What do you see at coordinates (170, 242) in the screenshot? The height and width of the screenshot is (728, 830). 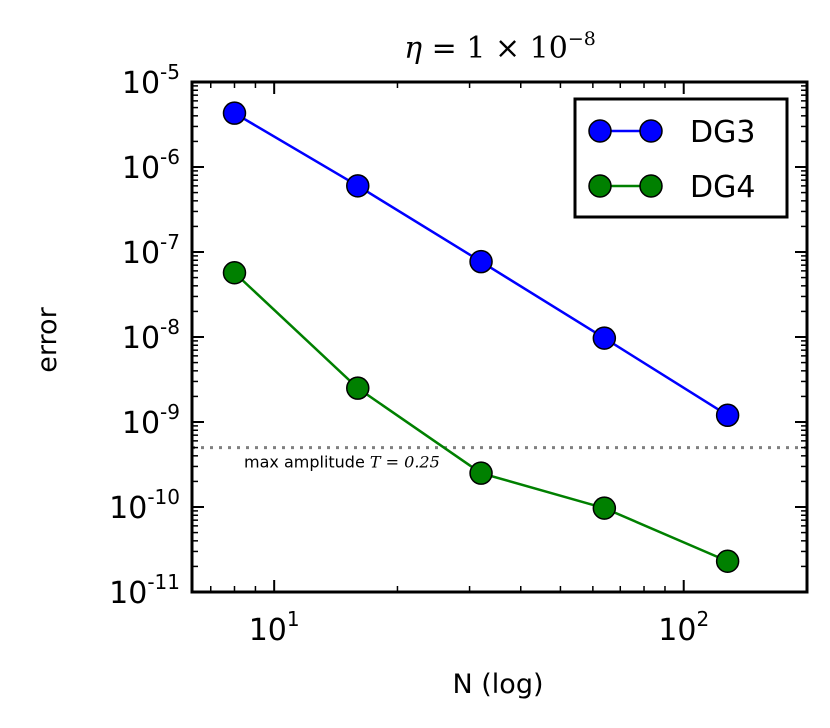 I see `y-tick-exp: -7` at bounding box center [170, 242].